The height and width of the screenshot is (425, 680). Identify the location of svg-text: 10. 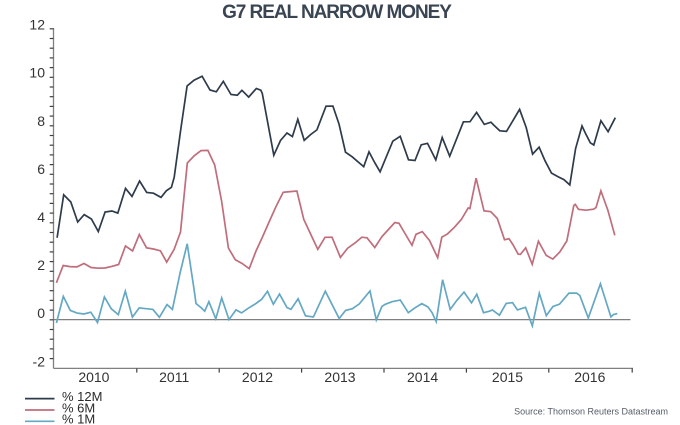
(37, 73).